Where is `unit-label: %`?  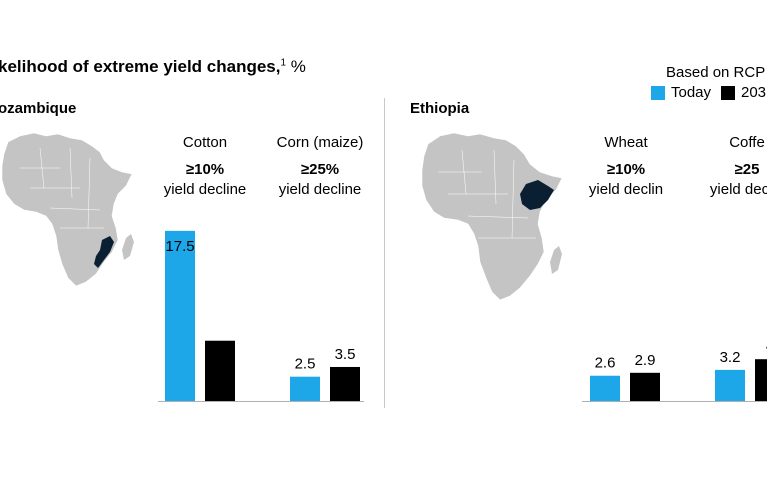 unit-label: % is located at coordinates (298, 66).